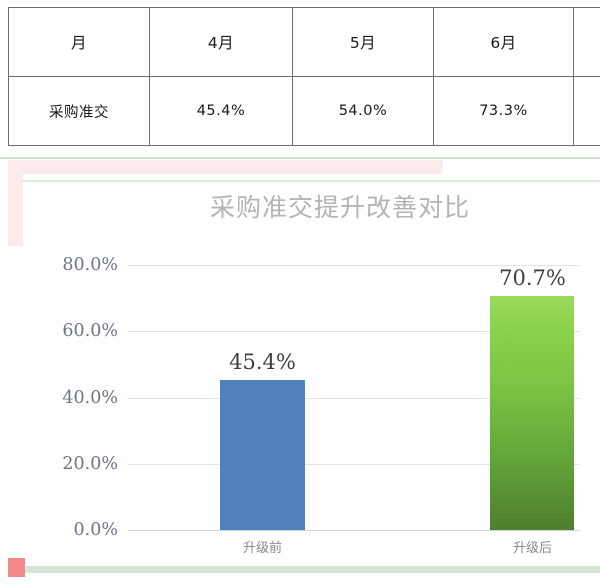 The image size is (600, 585). I want to click on bar-value-label-before: 45.4%, so click(262, 361).